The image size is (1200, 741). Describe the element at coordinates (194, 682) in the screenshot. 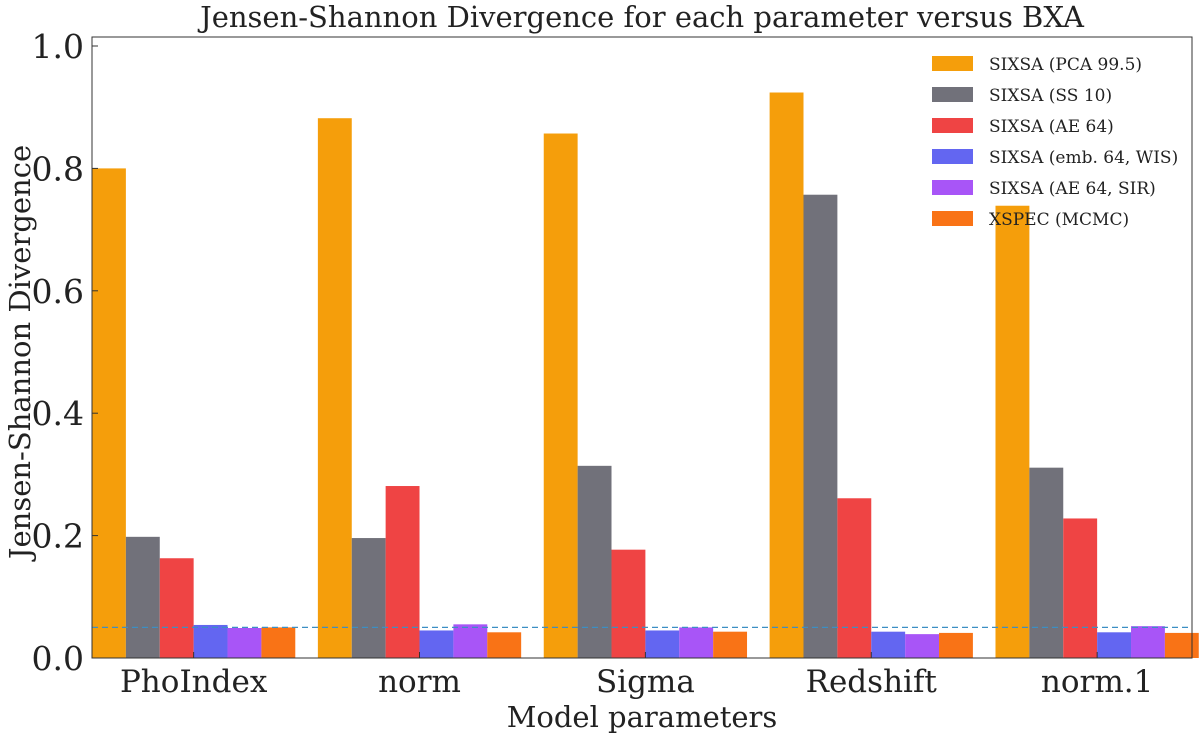

I see `x-tick-label: PhoIndex` at that location.